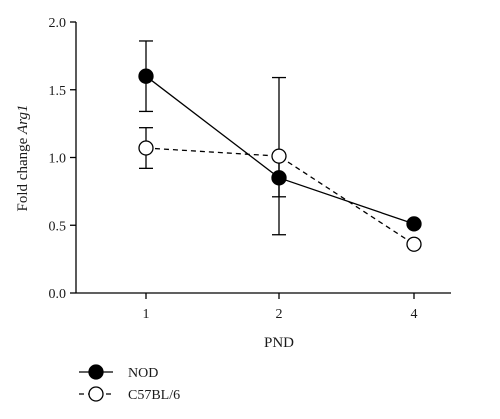  I want to click on legend-item-c57bl6: C57BL/6, so click(129, 394).